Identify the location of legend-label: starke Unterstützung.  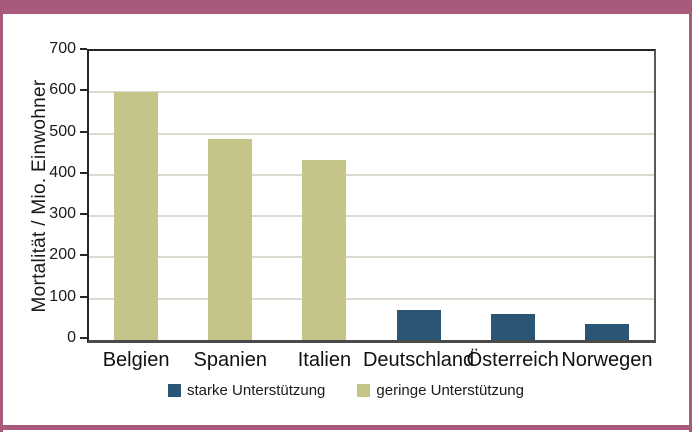
(256, 390).